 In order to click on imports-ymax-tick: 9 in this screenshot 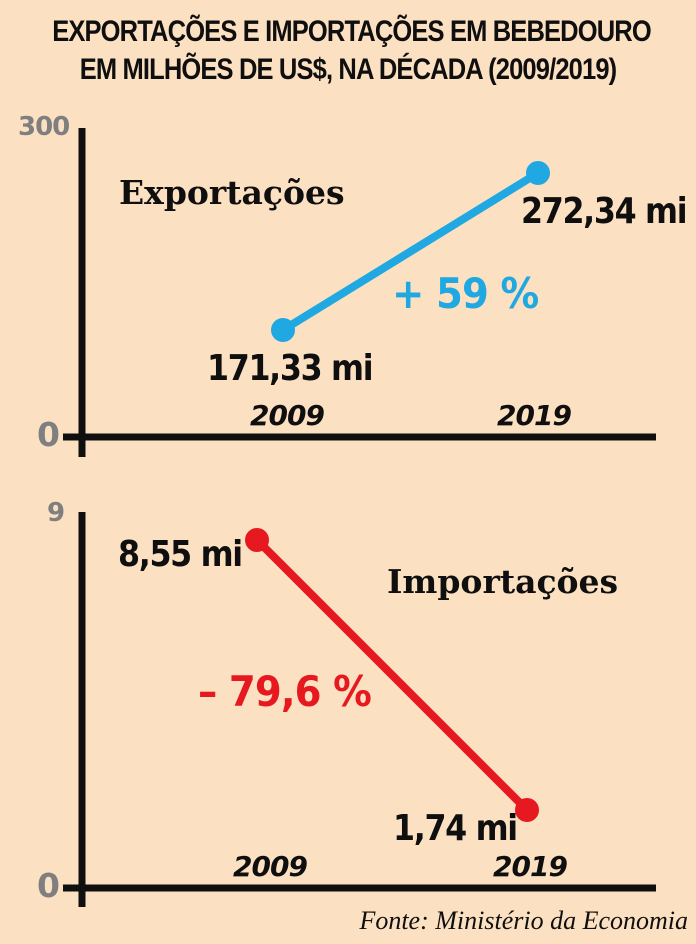, I will do `click(56, 513)`.